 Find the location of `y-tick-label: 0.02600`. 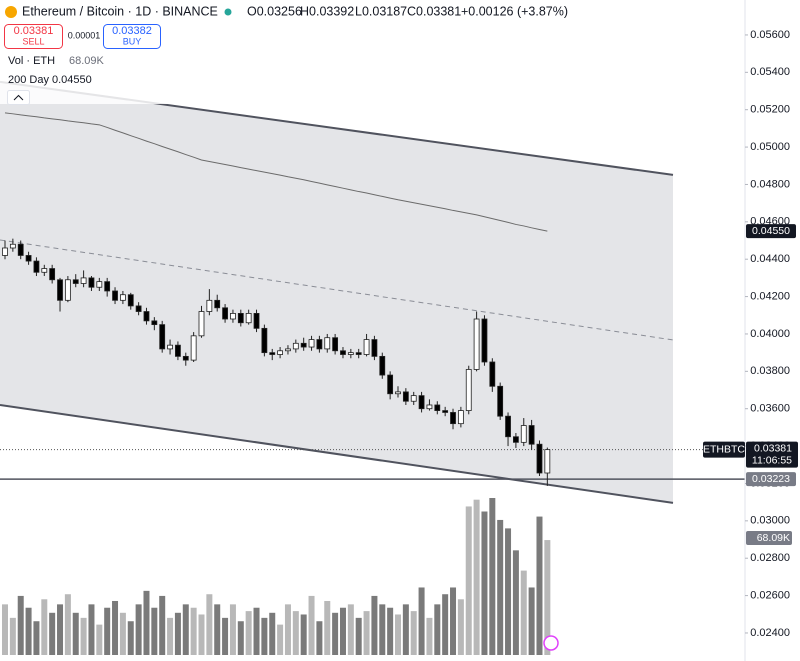

y-tick-label: 0.02600 is located at coordinates (770, 595).